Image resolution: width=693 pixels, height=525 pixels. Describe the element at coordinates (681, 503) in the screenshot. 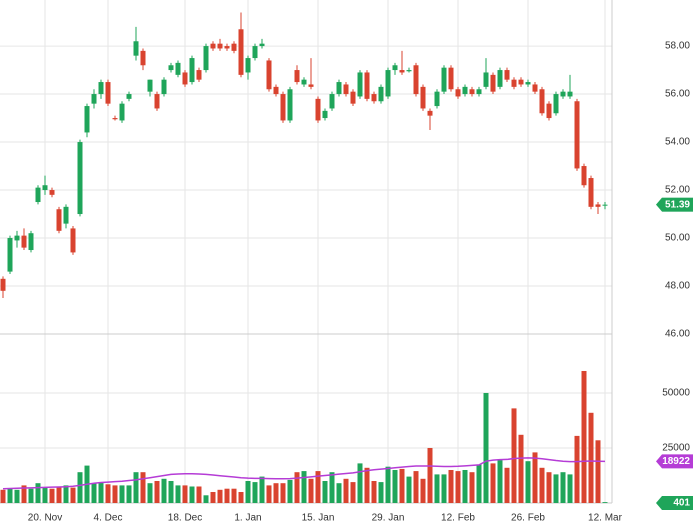

I see `last-volume-tag: 401` at that location.